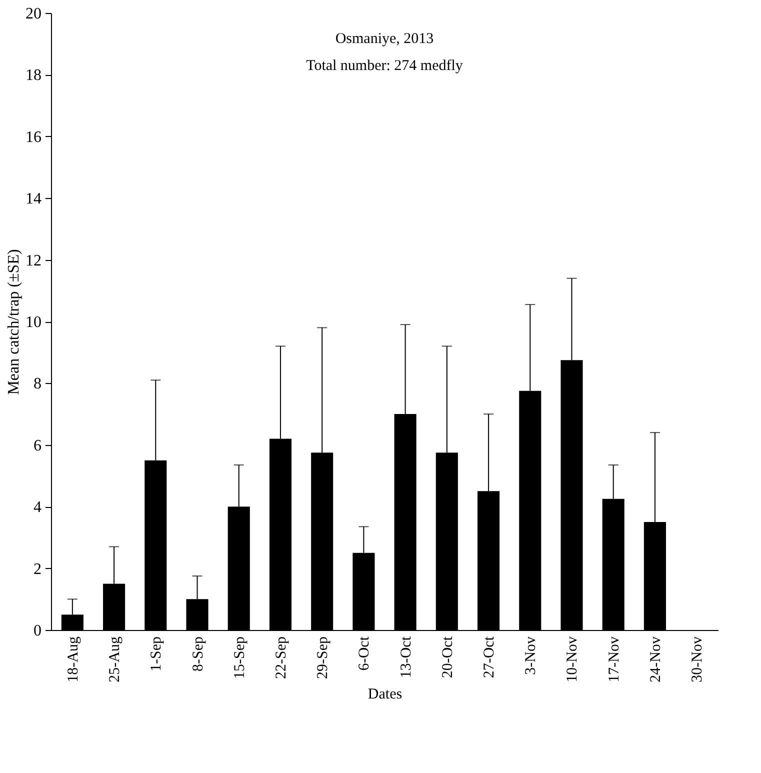 The width and height of the screenshot is (761, 773). Describe the element at coordinates (38, 569) in the screenshot. I see `y-tick-label: 2` at that location.